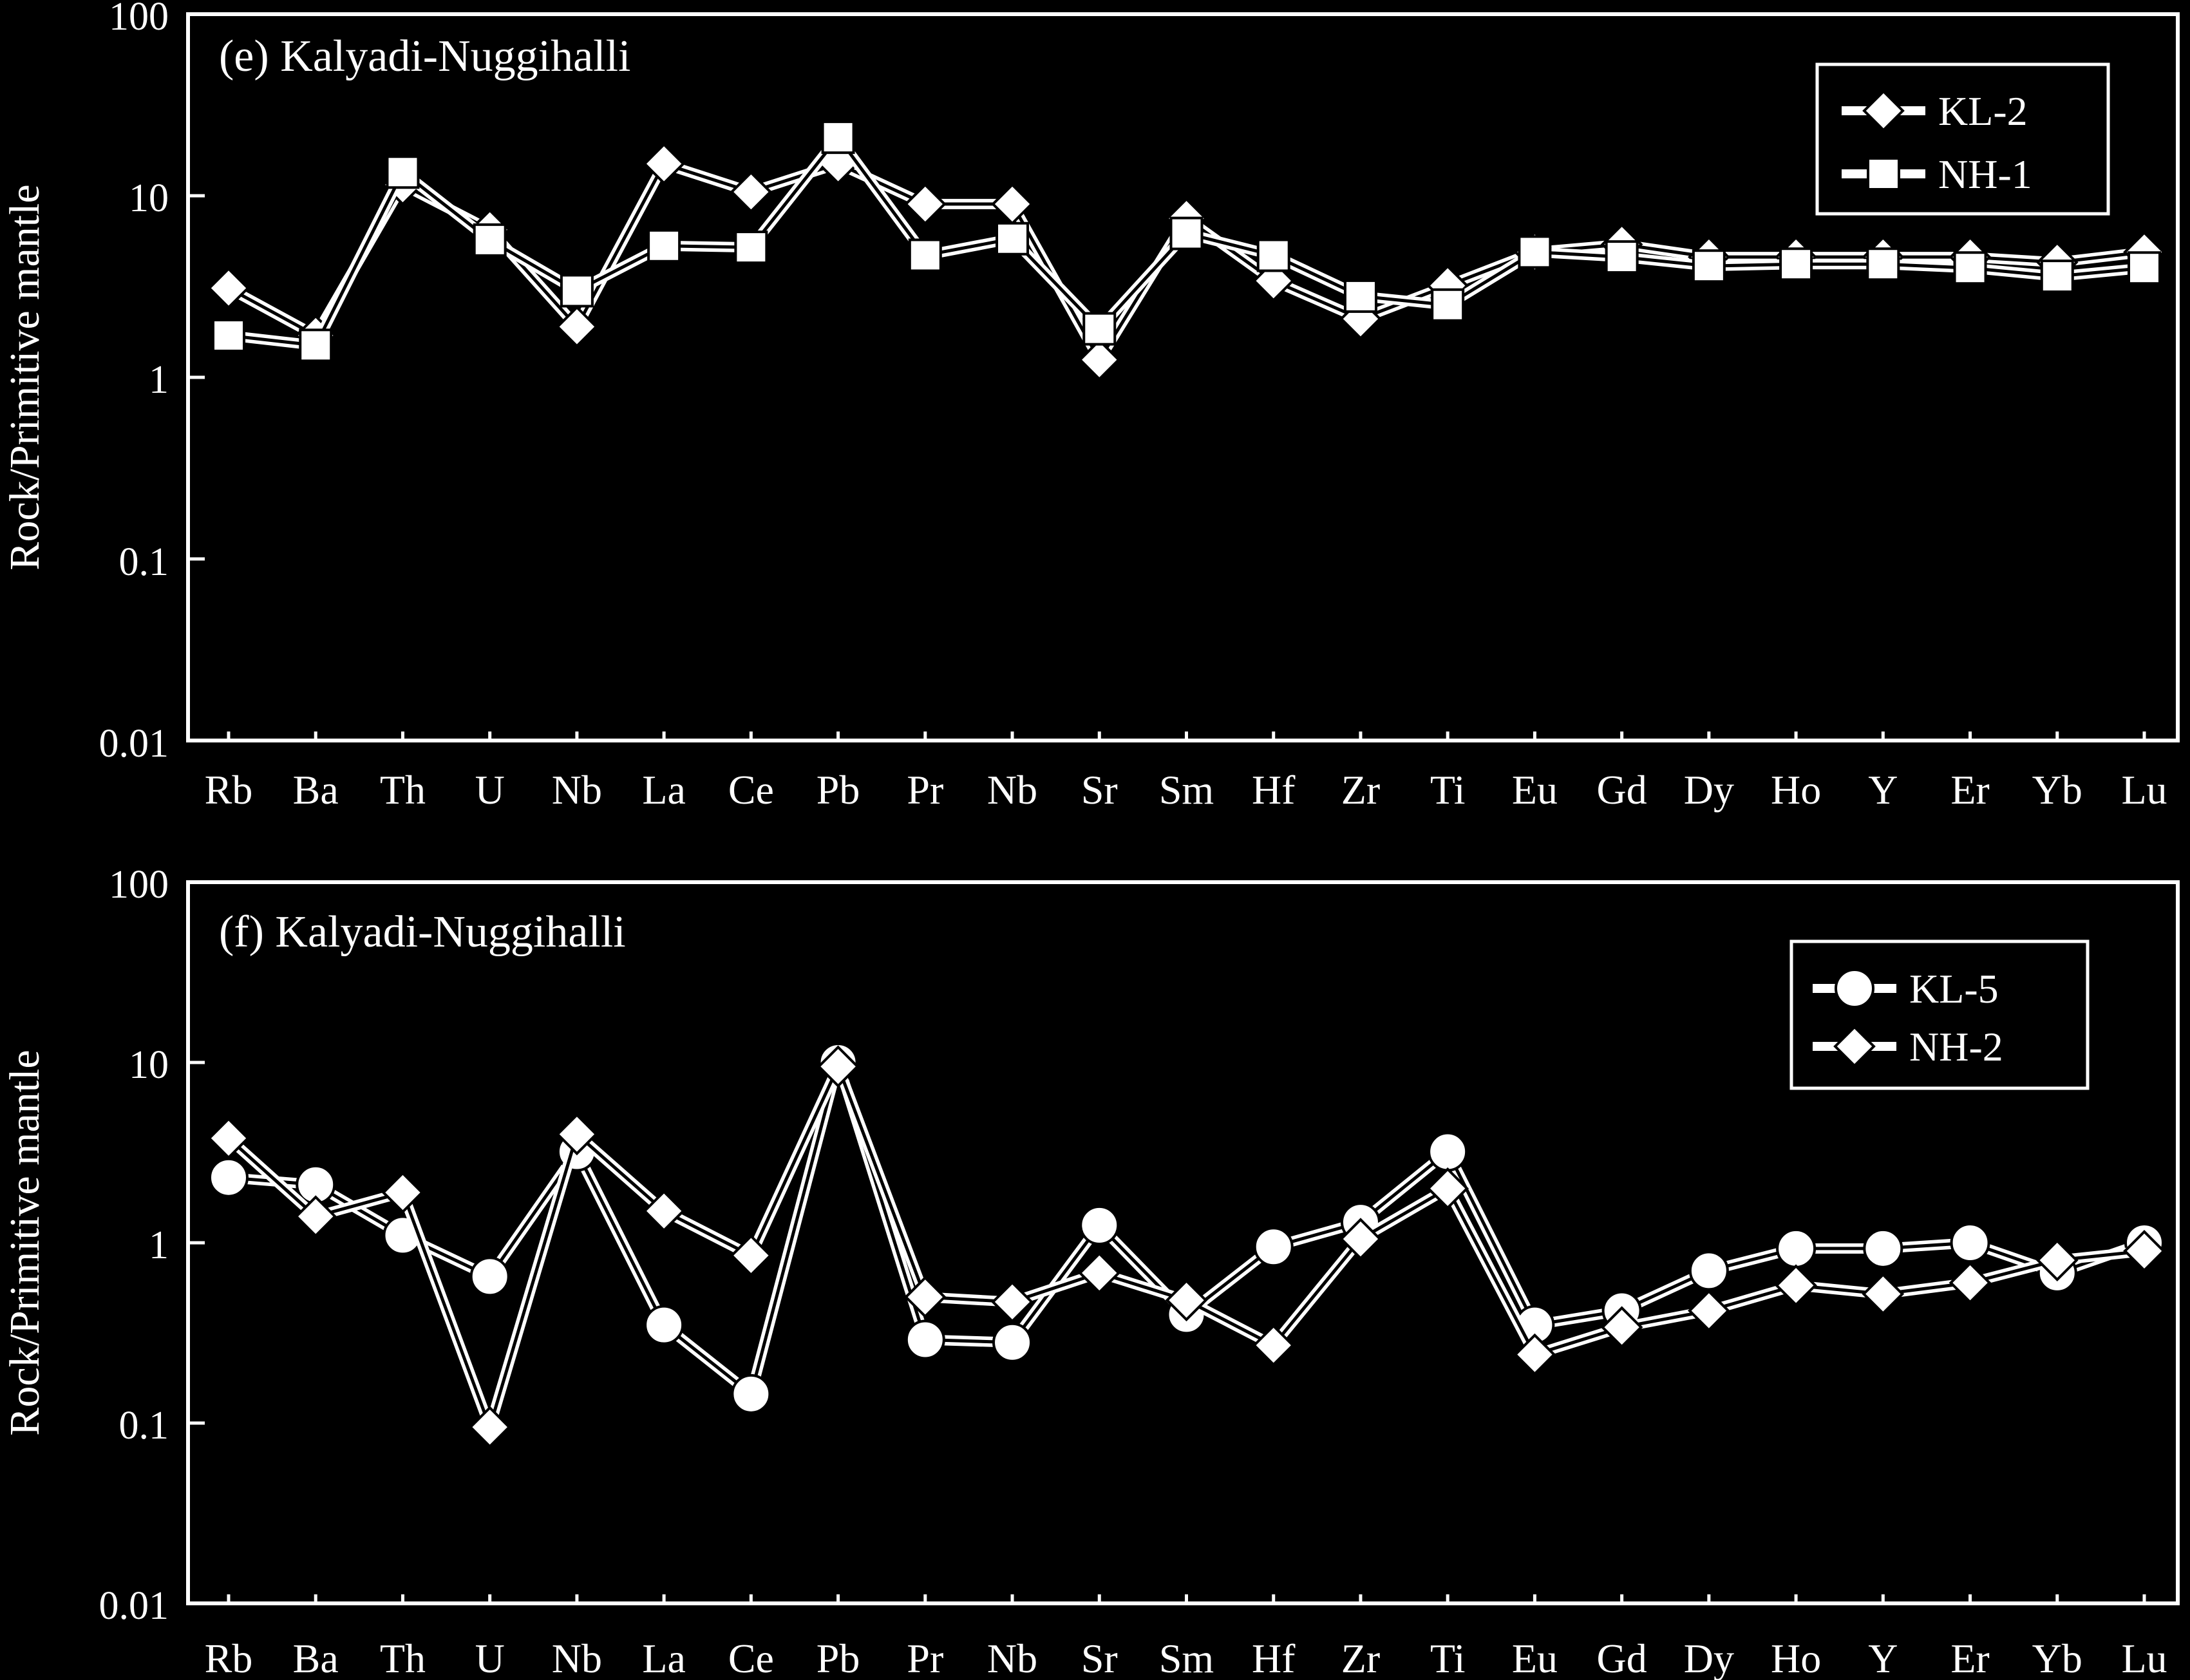 Image resolution: width=2190 pixels, height=1680 pixels. Describe the element at coordinates (1956, 1047) in the screenshot. I see `legend-label: NH-2` at that location.